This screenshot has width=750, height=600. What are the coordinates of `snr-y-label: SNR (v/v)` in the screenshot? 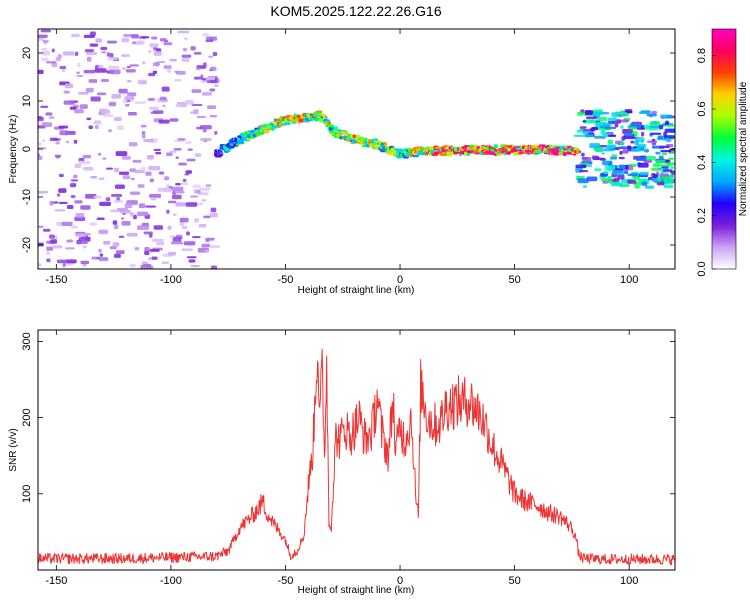 It's located at (13, 449).